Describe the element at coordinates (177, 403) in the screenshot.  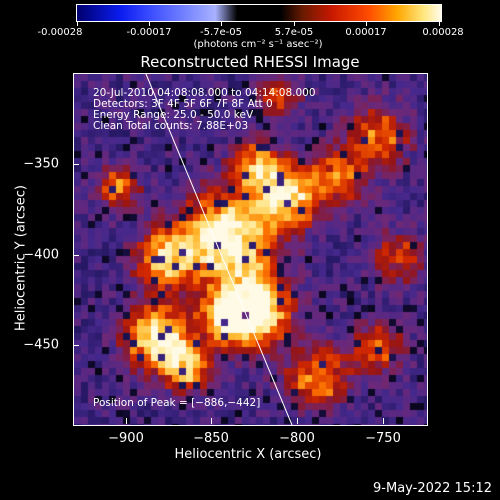
I see `peak-position-text: Position of Peak = [−886,−442]` at that location.